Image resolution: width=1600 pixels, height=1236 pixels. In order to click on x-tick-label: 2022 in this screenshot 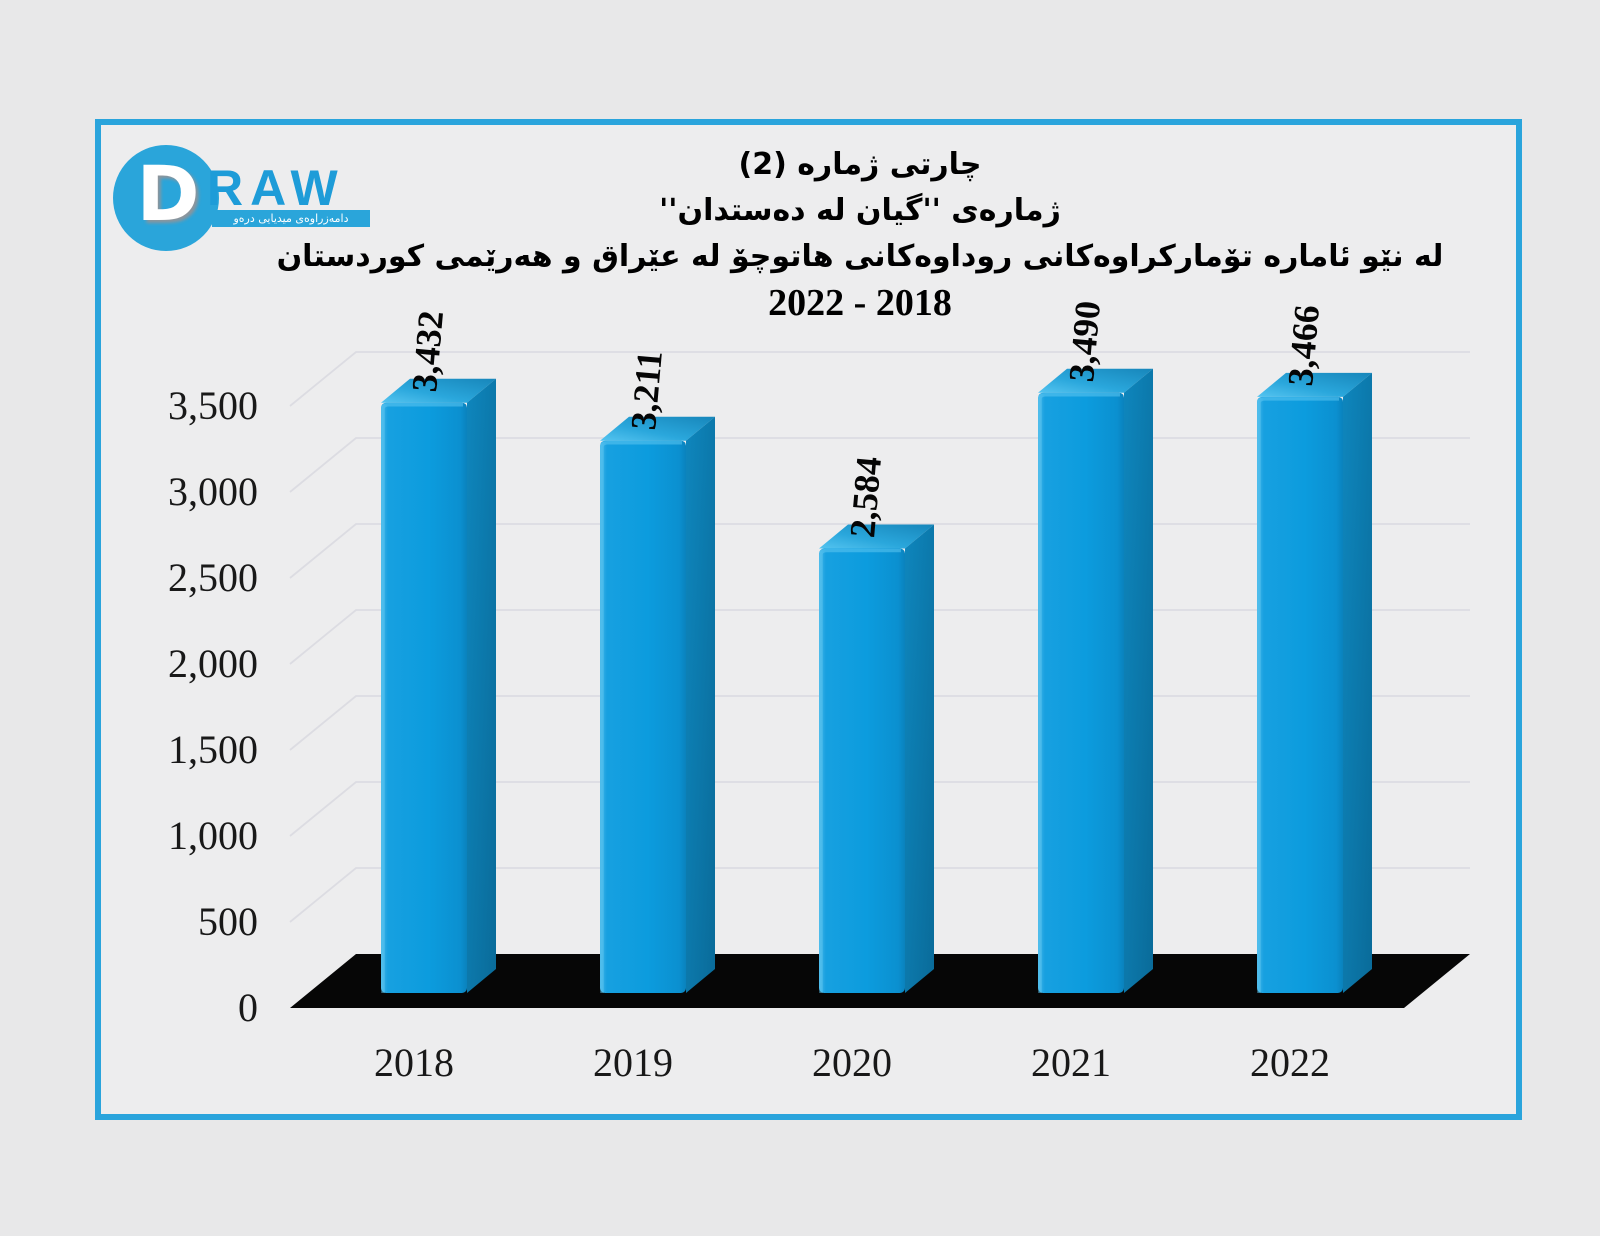, I will do `click(1290, 1062)`.